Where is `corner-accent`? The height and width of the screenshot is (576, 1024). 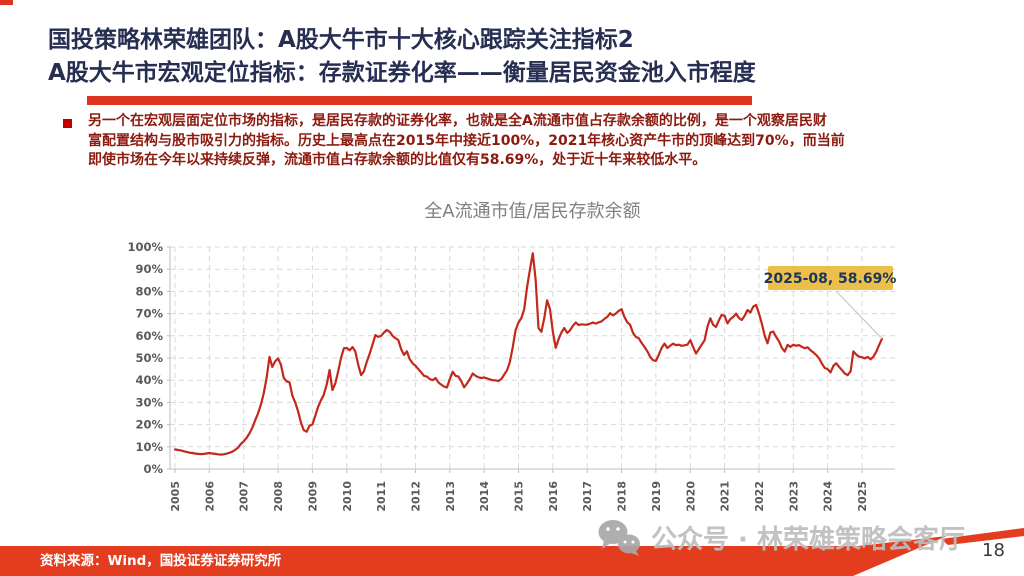 corner-accent is located at coordinates (6, 2).